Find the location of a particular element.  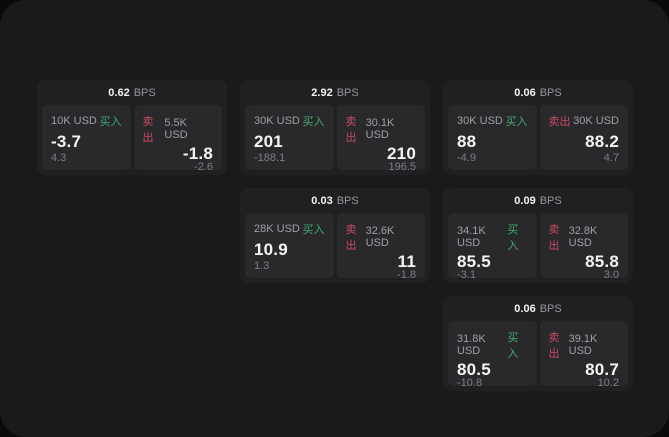

buy-notional: 10K USD is located at coordinates (74, 121).